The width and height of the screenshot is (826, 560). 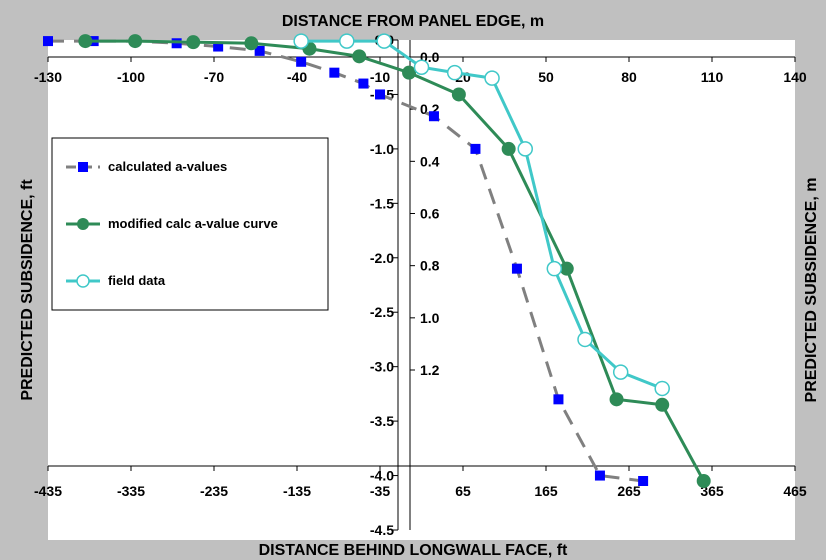 What do you see at coordinates (430, 161) in the screenshot?
I see `y-right-tick-label: 0.4` at bounding box center [430, 161].